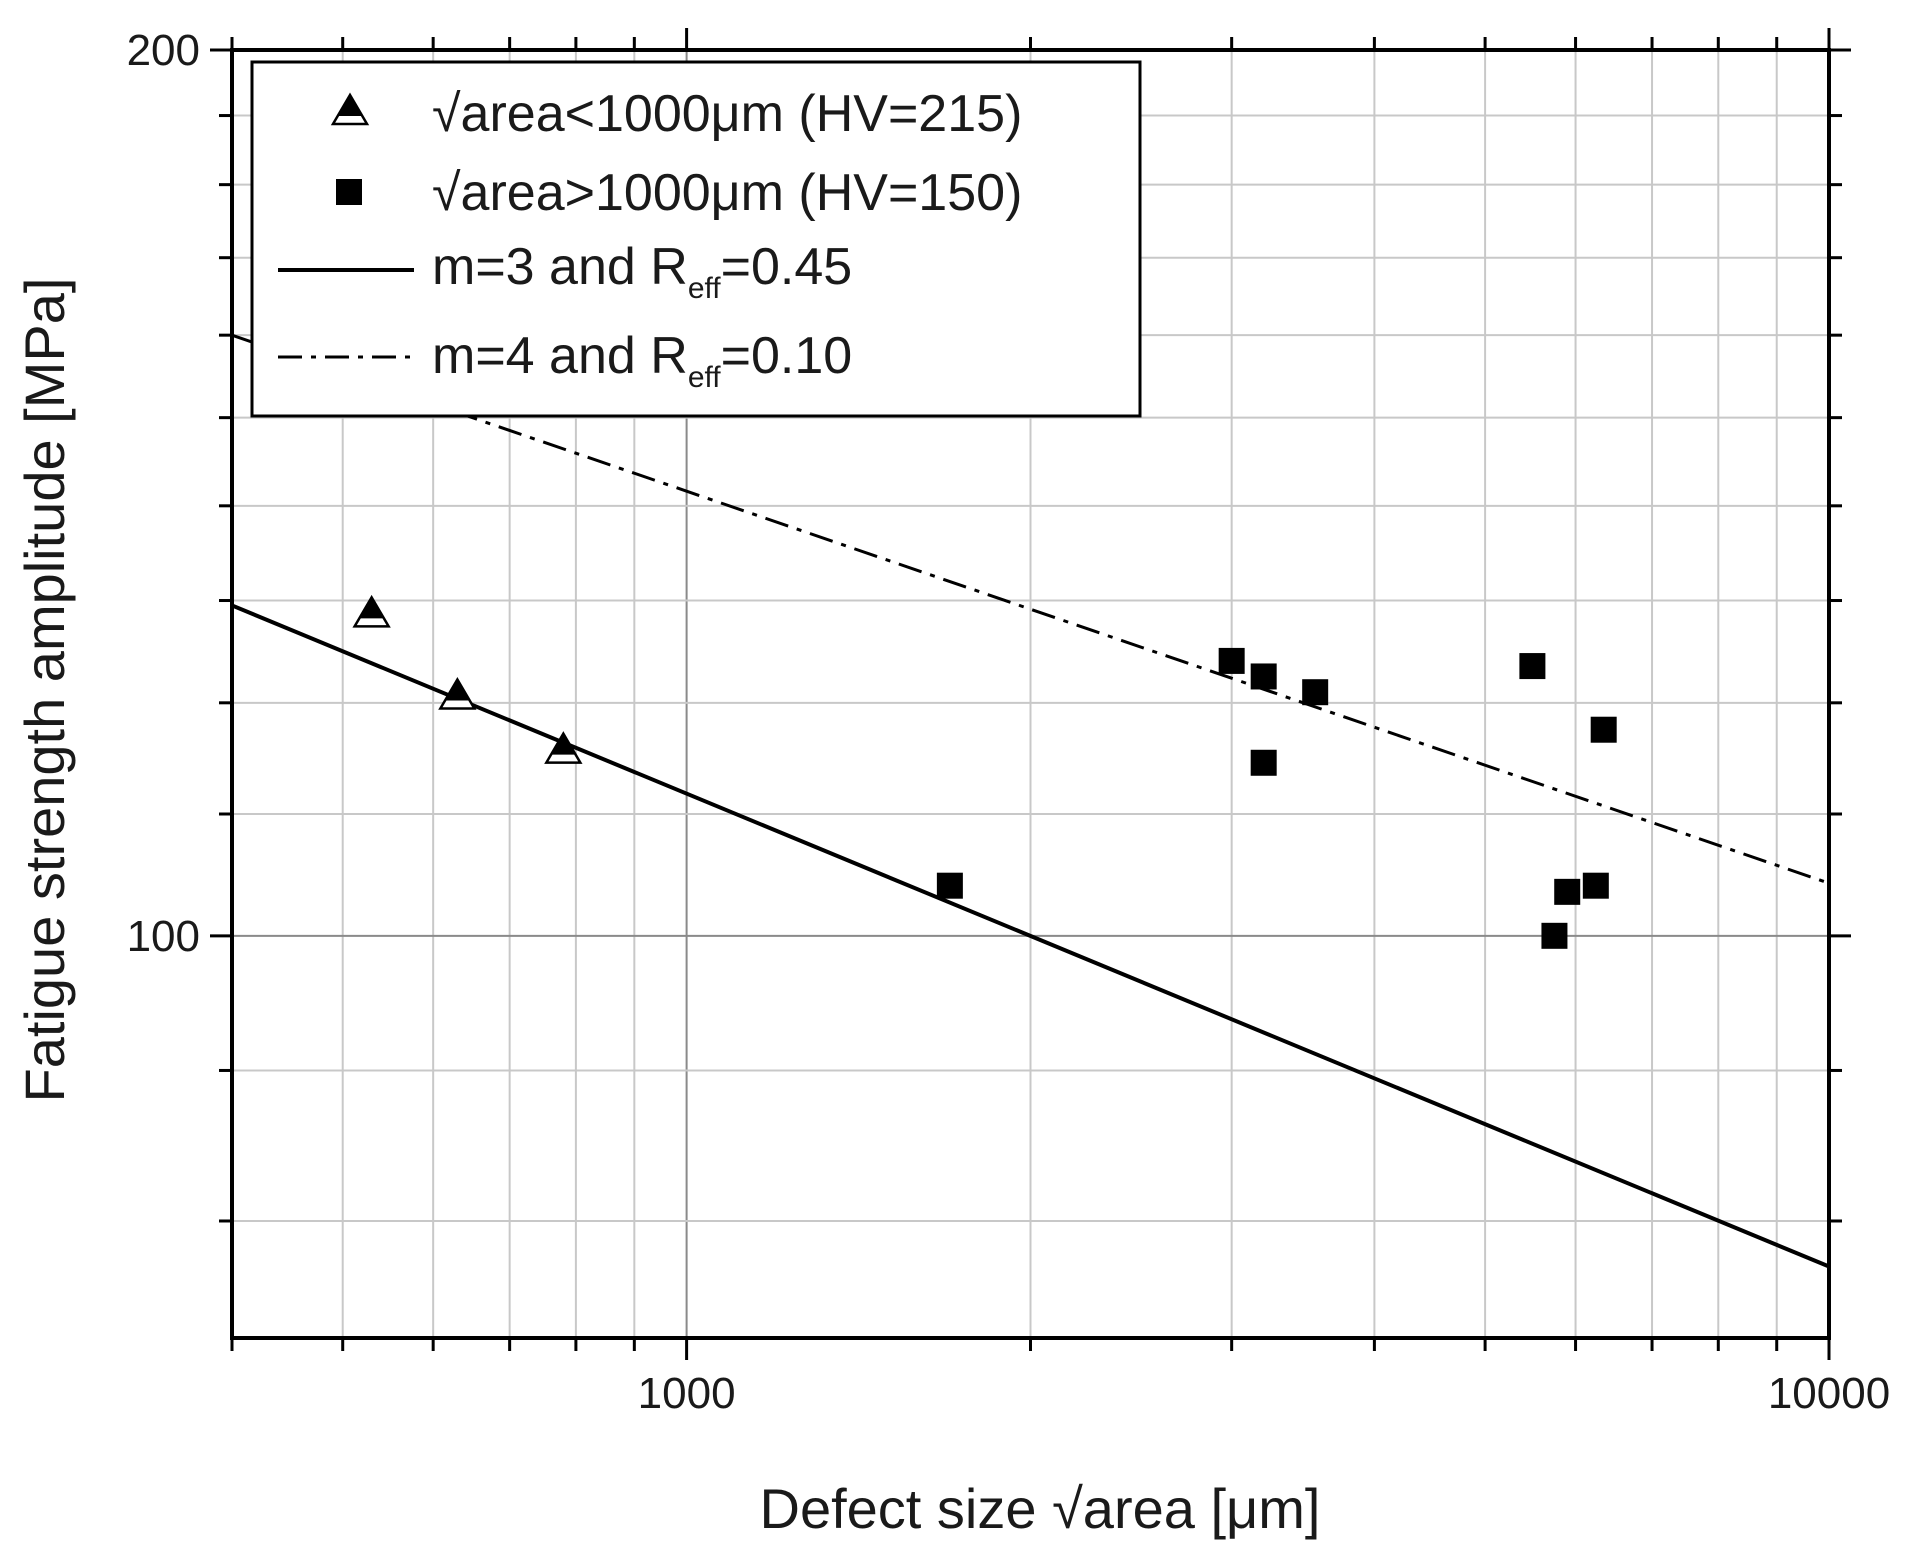 The image size is (1907, 1550). I want to click on y-axis-title: Fatigue strength amplitude [MPa], so click(44, 690).